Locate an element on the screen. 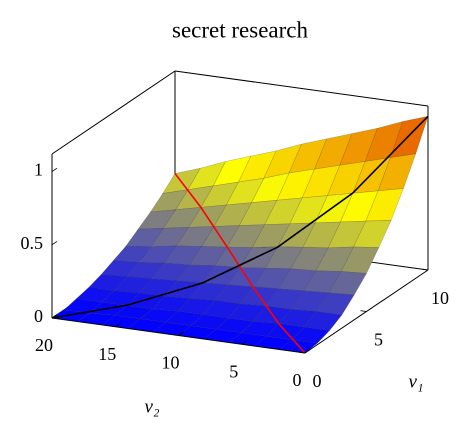  surface-line is located at coordinates (240, 263).